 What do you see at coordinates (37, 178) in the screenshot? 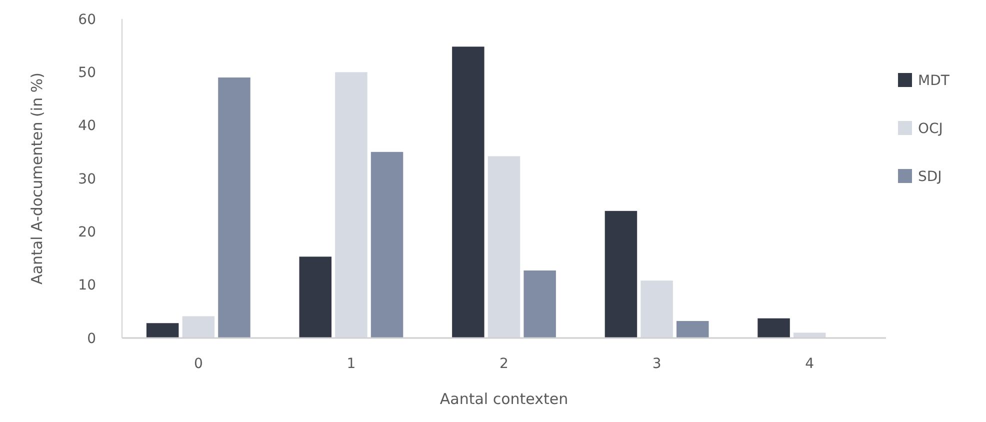
I see `y-axis-title: Aantal A-documenten (in %)` at bounding box center [37, 178].